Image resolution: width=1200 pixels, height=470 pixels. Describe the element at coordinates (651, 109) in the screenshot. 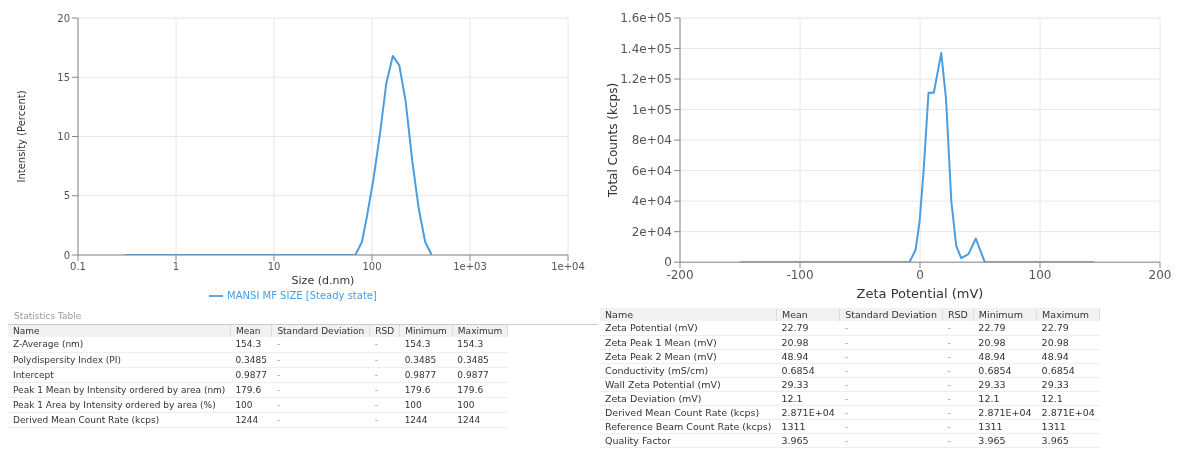

I see `y-tick-label: 1e+05` at that location.